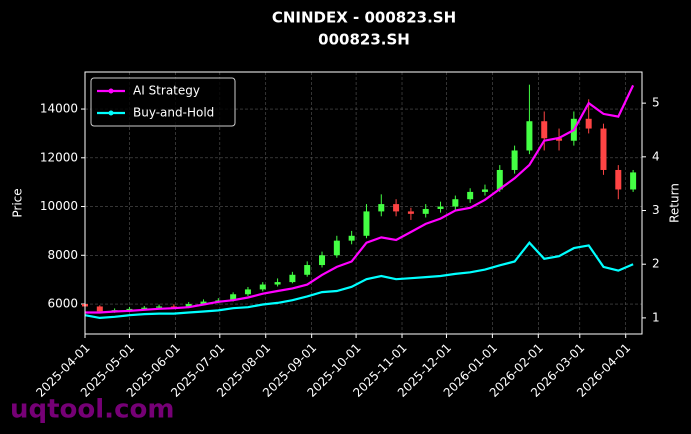 The width and height of the screenshot is (691, 434). Describe the element at coordinates (656, 317) in the screenshot. I see `y2-tick-label: 1` at that location.